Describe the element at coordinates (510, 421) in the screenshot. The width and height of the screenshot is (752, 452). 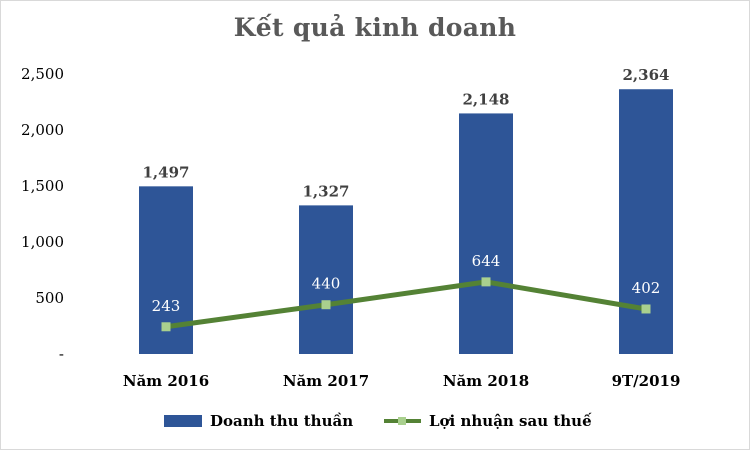
I see `legend-label-line: Lợi nhuận sau thuế` at that location.